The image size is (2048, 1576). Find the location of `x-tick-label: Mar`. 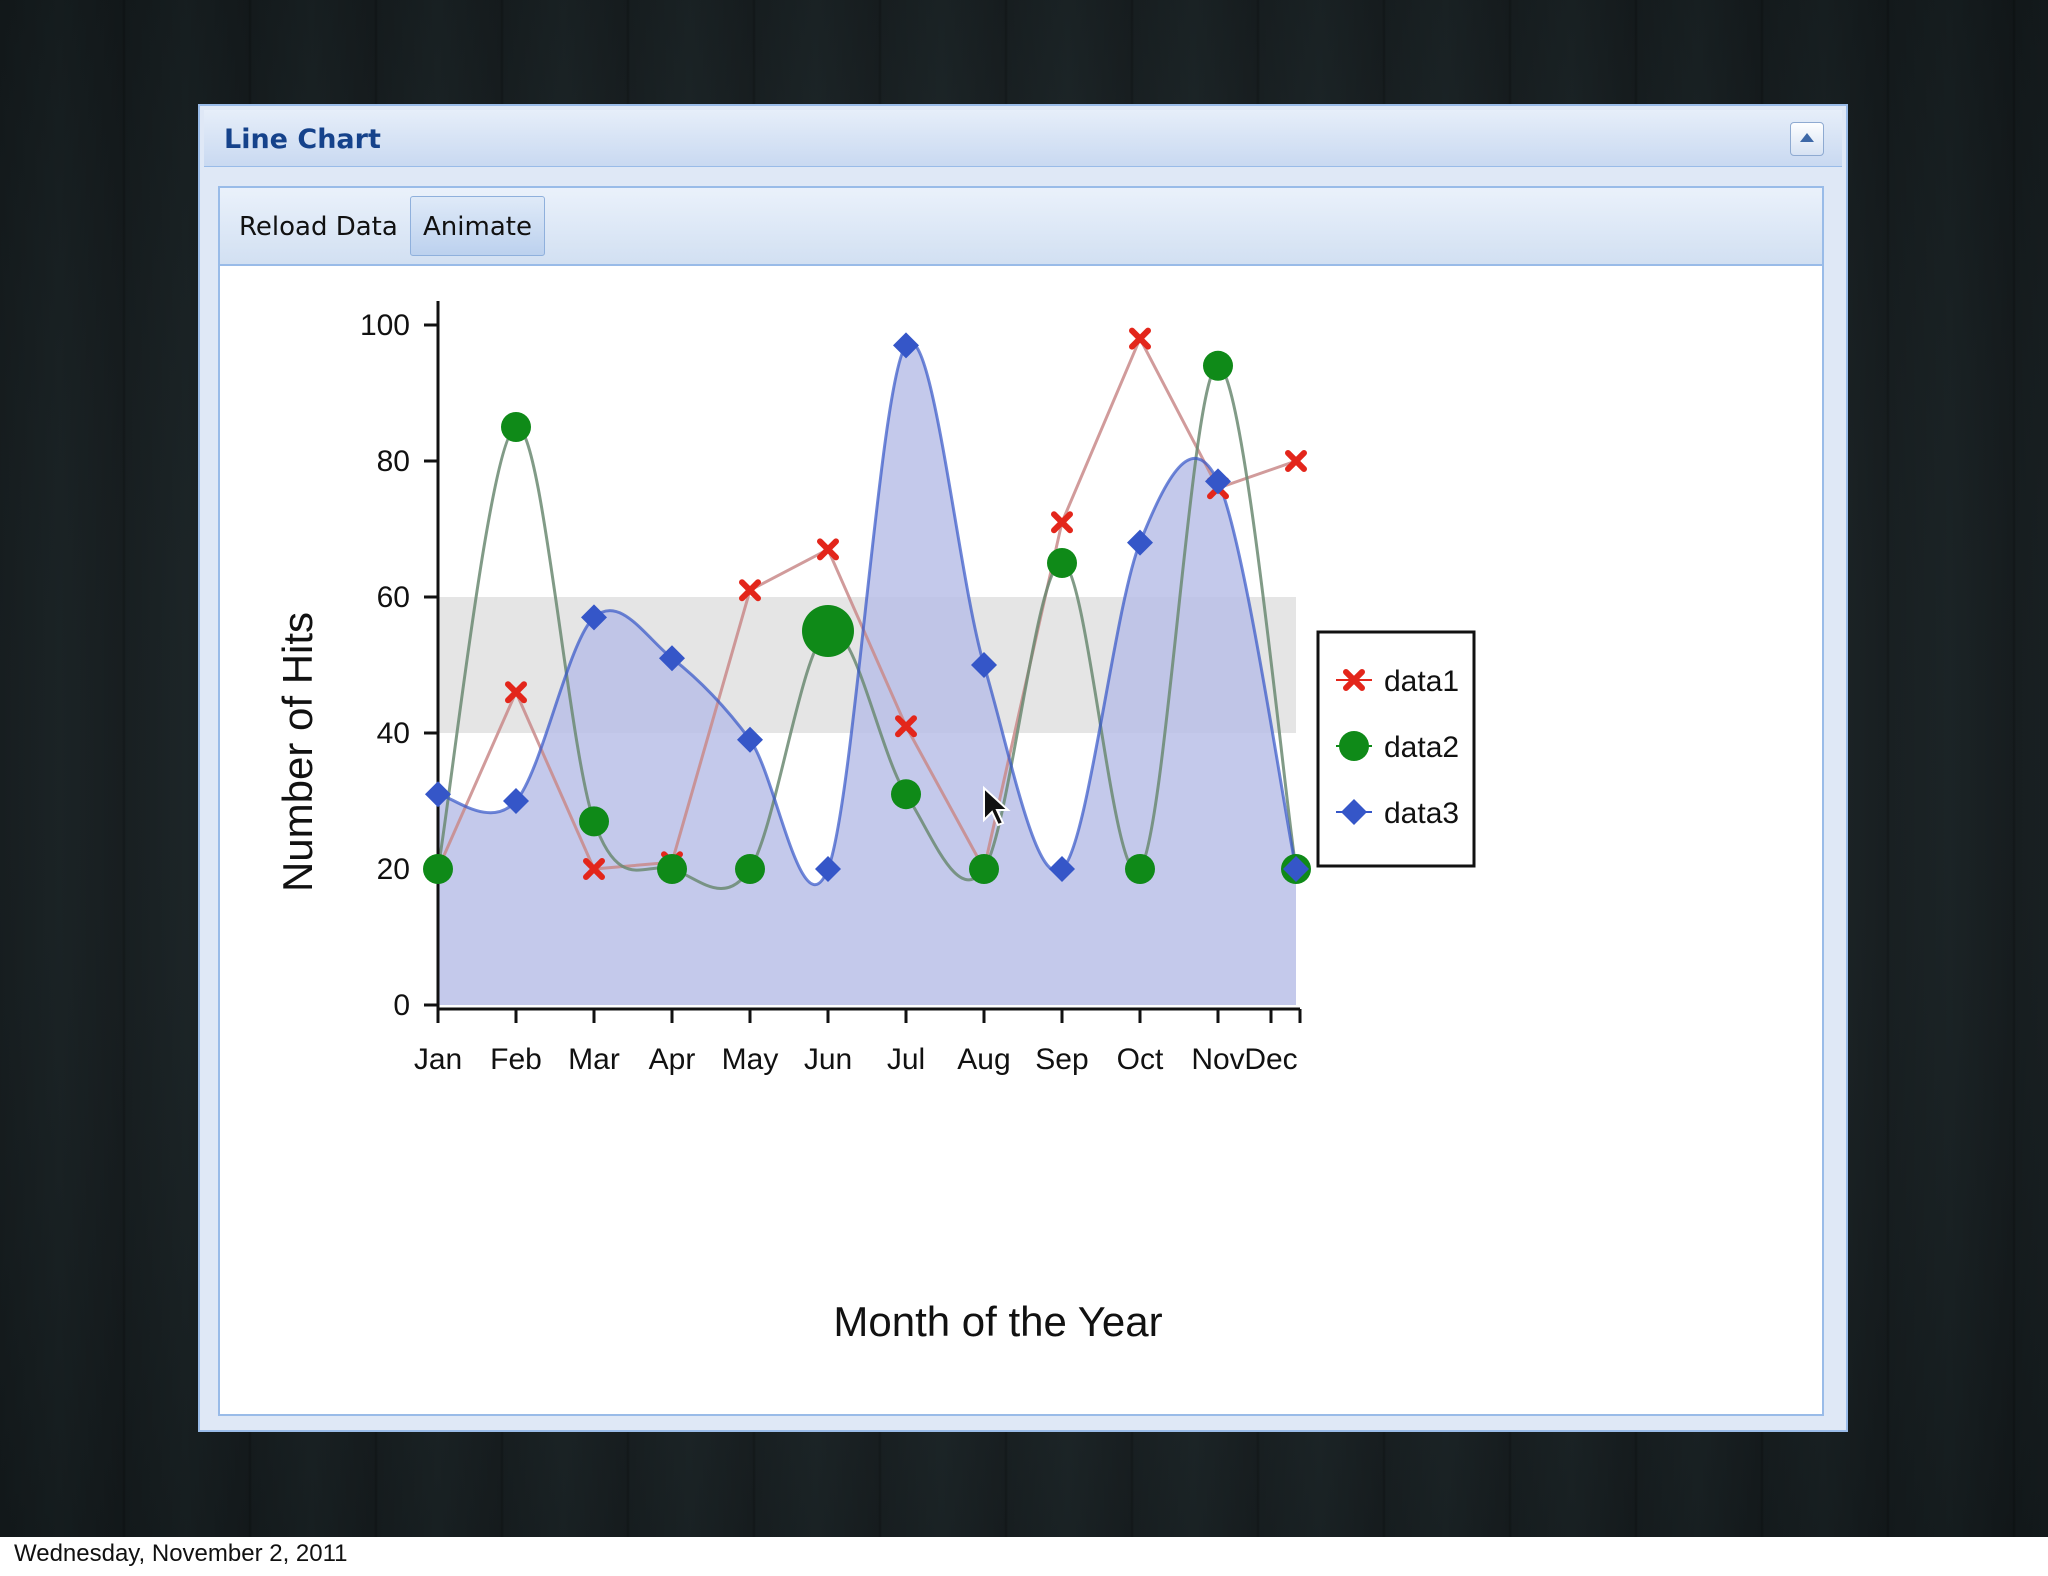

x-tick-label: Mar is located at coordinates (594, 1059).